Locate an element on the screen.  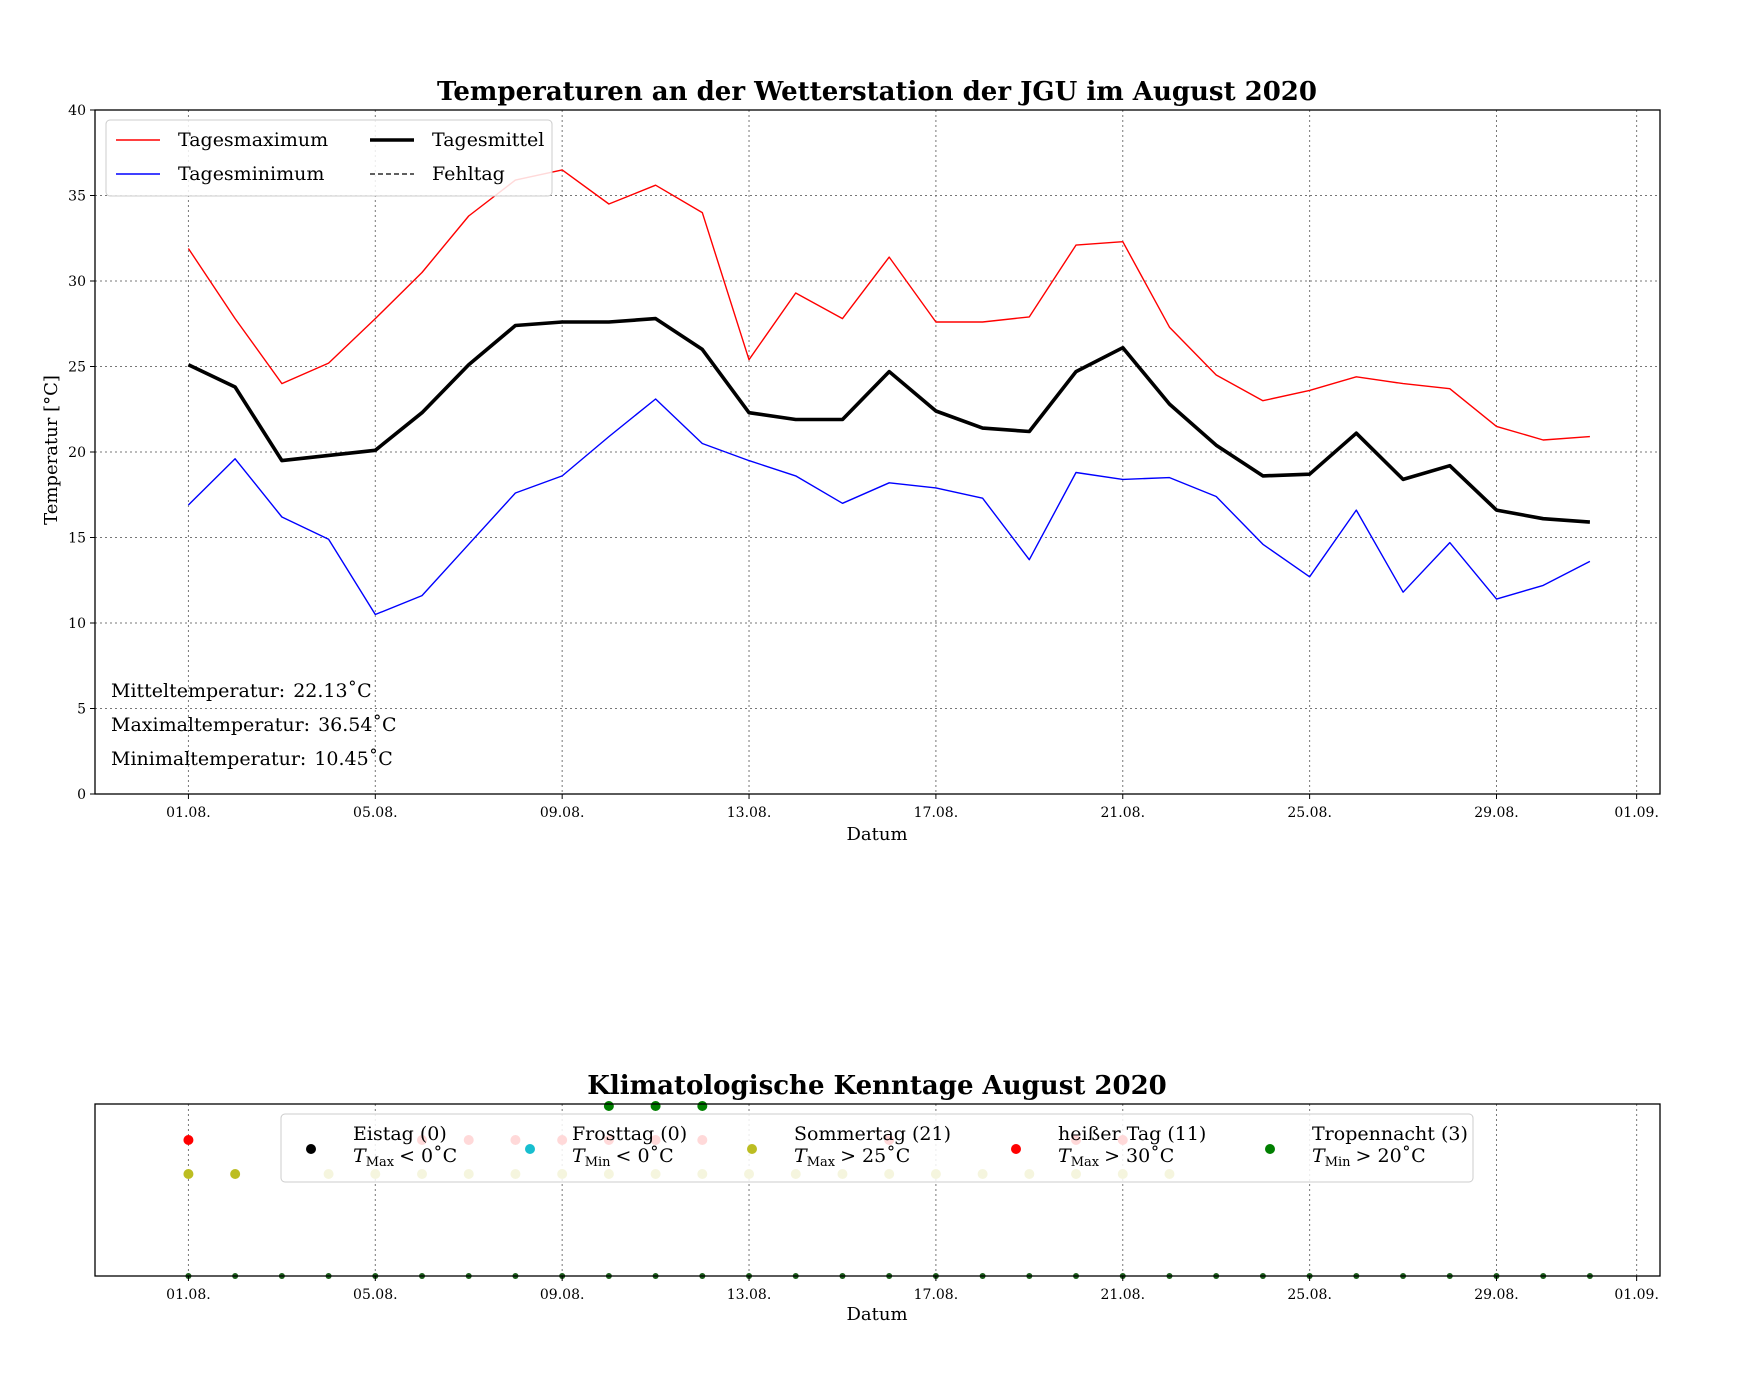
stat-text: Minimaltemperatur: 10.45˚C is located at coordinates (252, 759).